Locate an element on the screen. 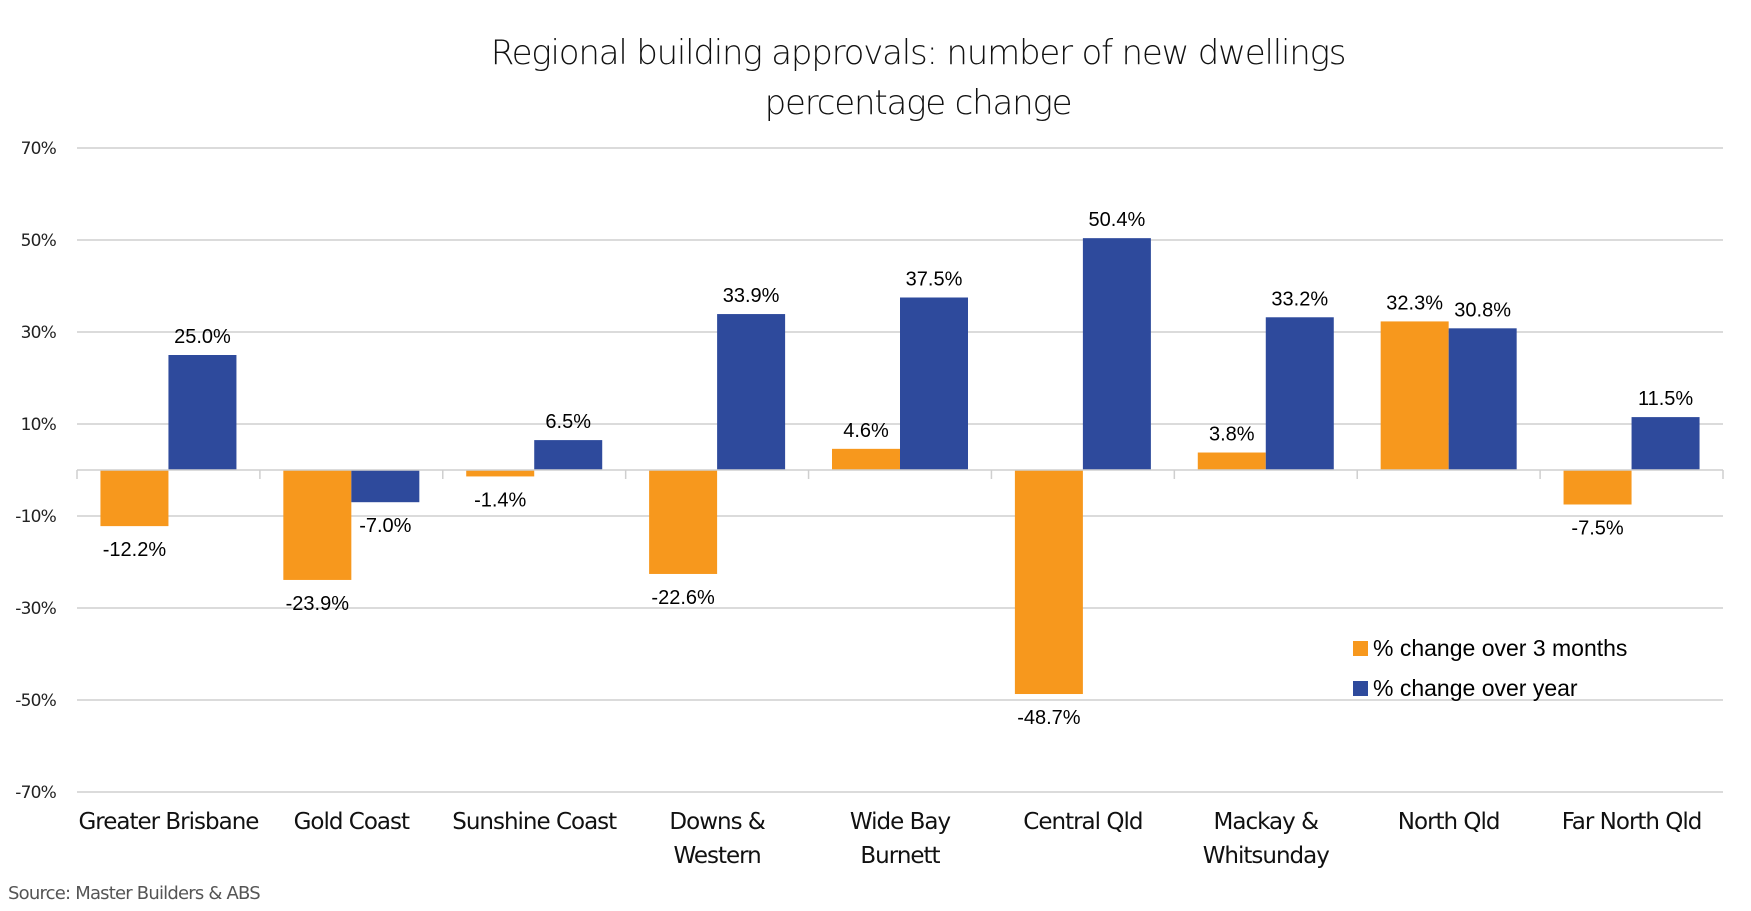 Image resolution: width=1751 pixels, height=911 pixels. data-label: 11.5% is located at coordinates (1665, 399).